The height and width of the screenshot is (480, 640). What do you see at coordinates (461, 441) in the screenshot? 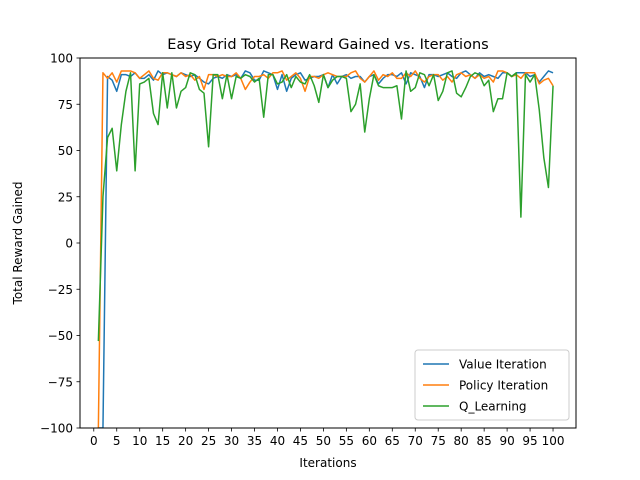
I see `x-tick-label: 80` at bounding box center [461, 441].